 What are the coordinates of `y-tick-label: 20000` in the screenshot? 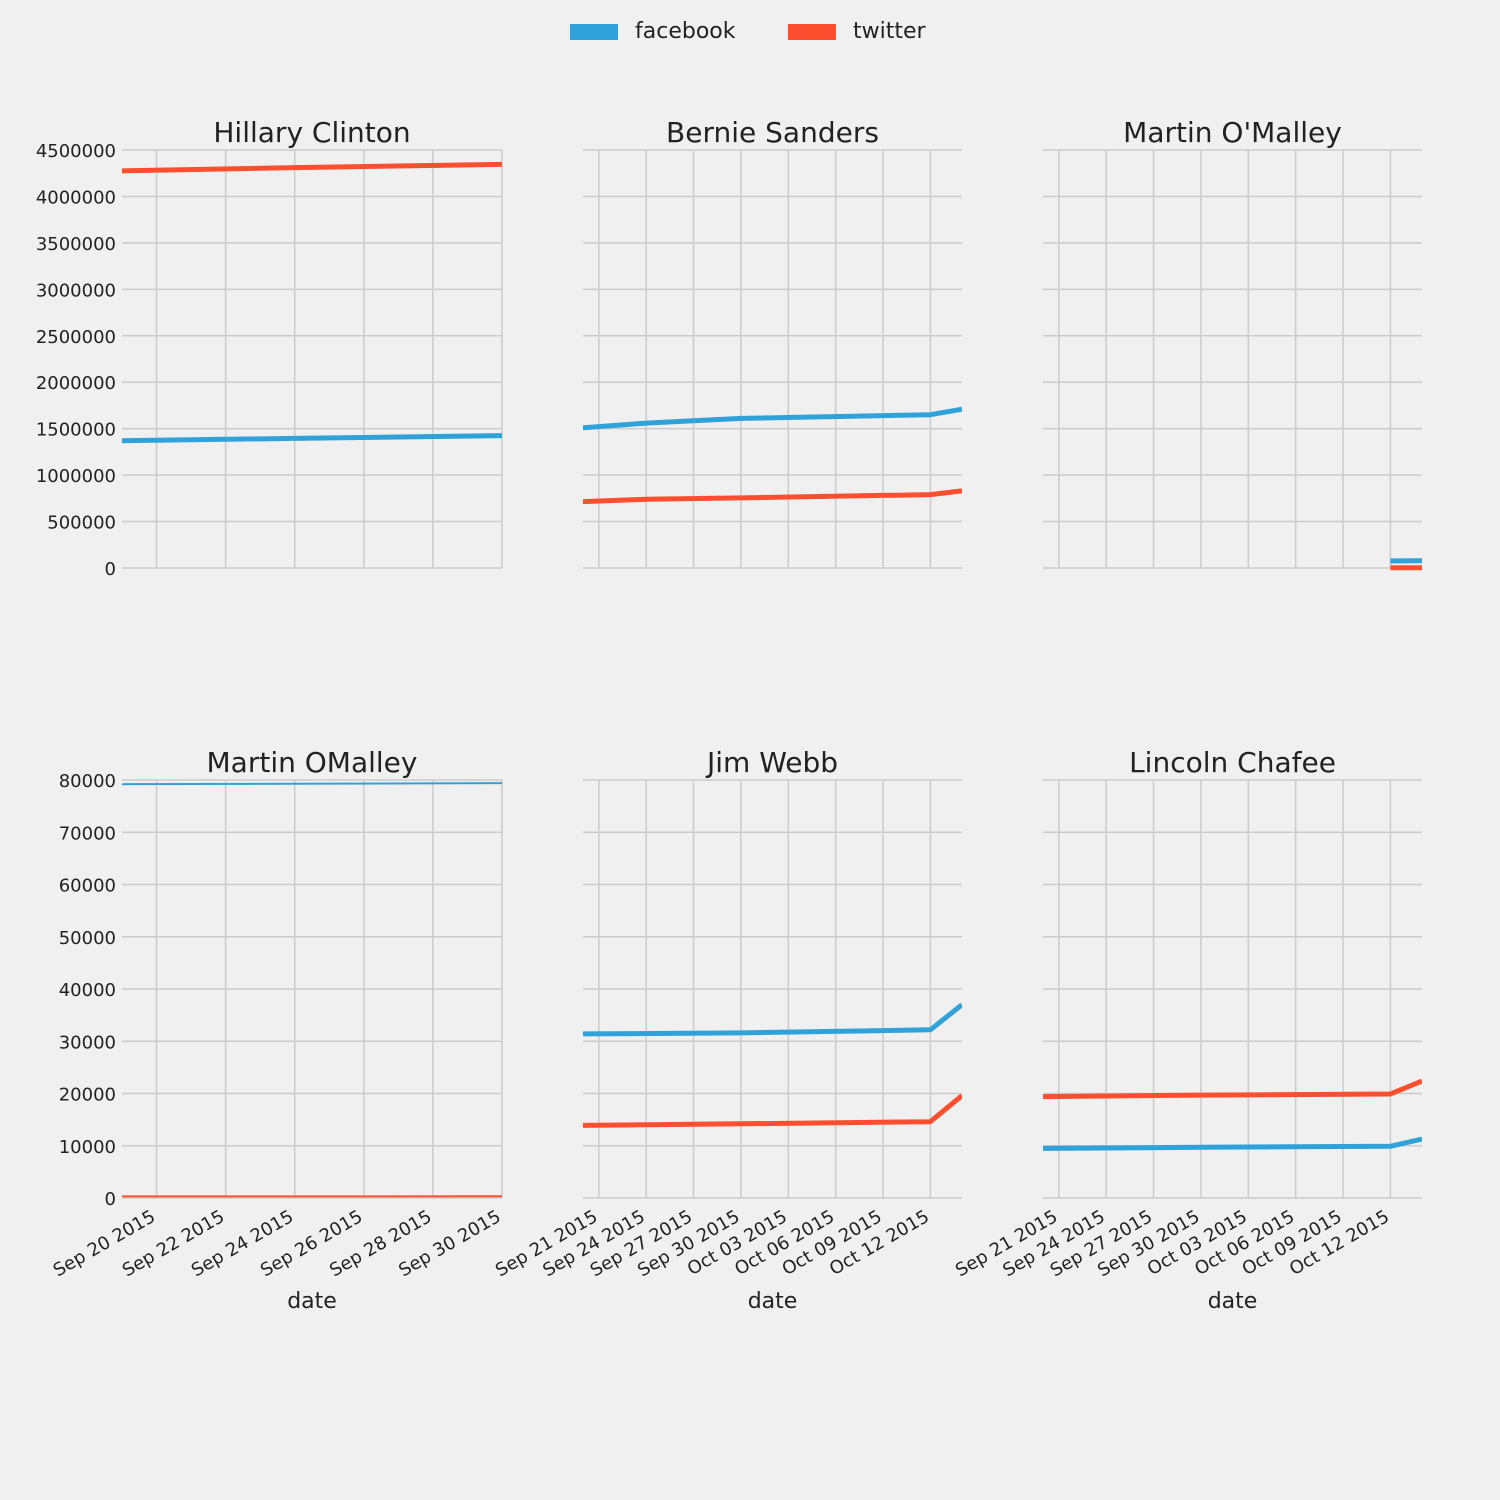 It's located at (87, 1095).